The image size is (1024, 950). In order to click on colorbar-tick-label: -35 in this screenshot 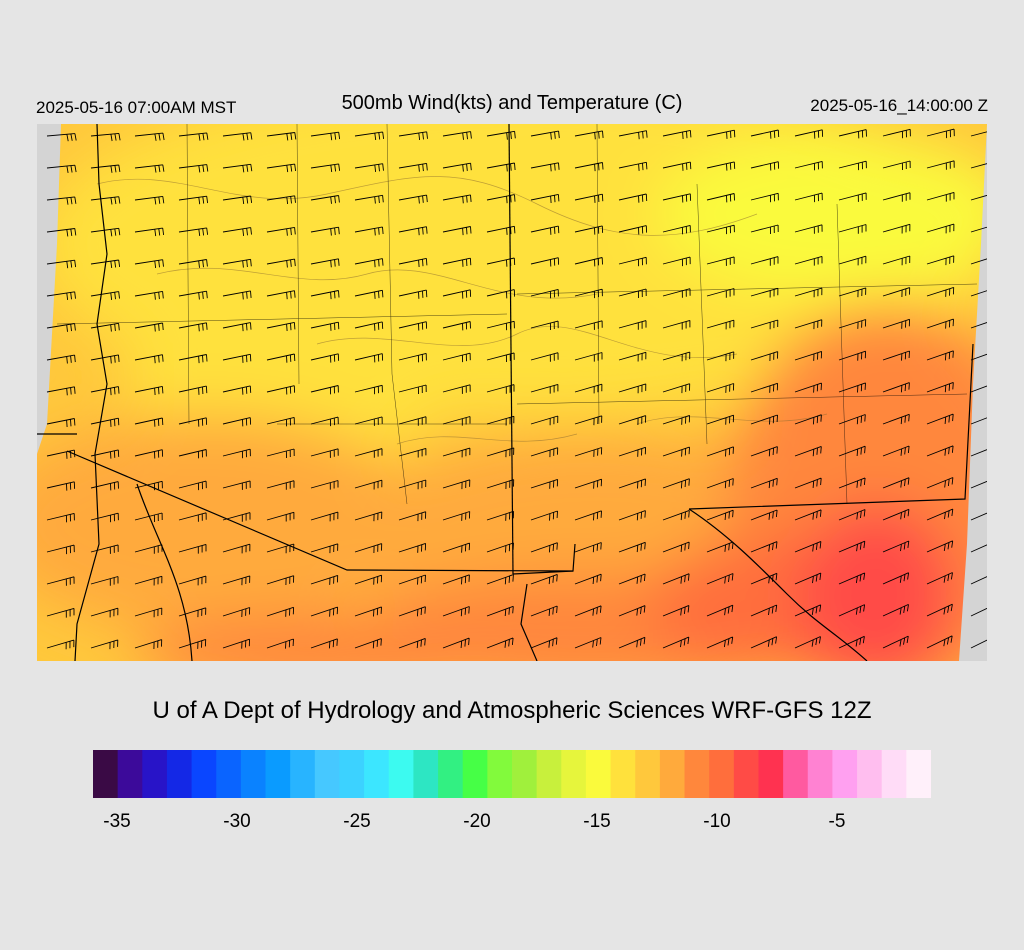, I will do `click(117, 821)`.